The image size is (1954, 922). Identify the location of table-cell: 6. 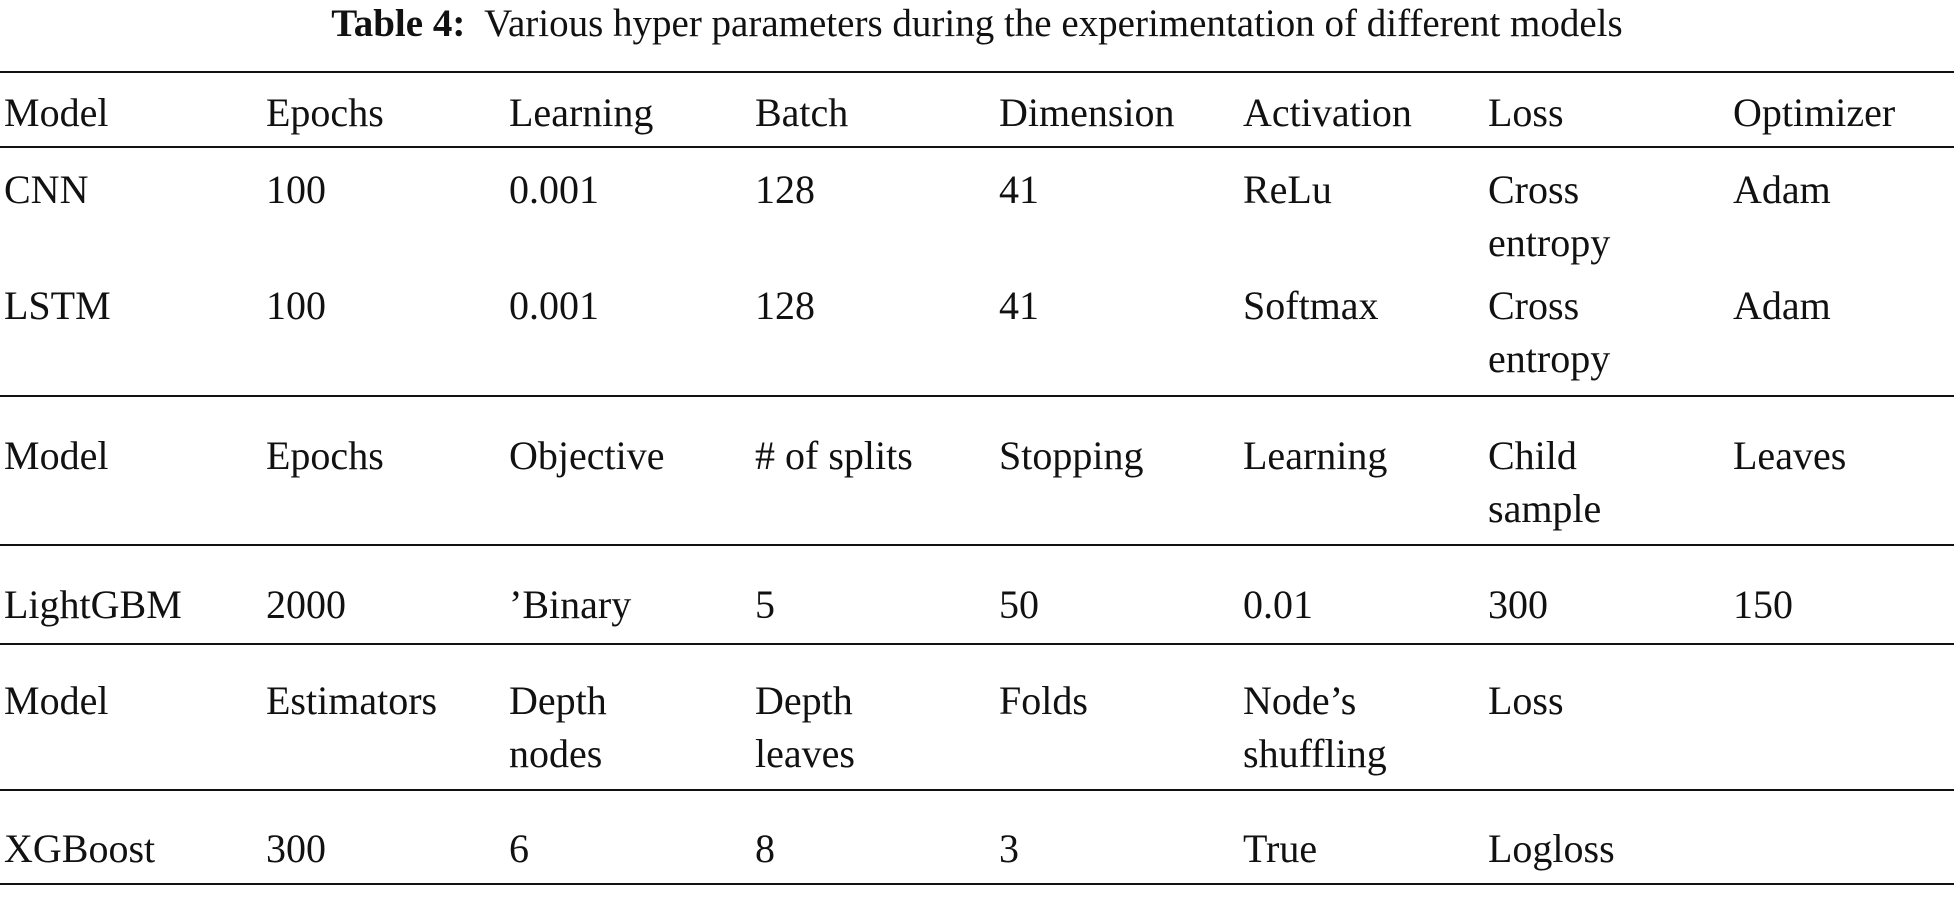
(519, 848).